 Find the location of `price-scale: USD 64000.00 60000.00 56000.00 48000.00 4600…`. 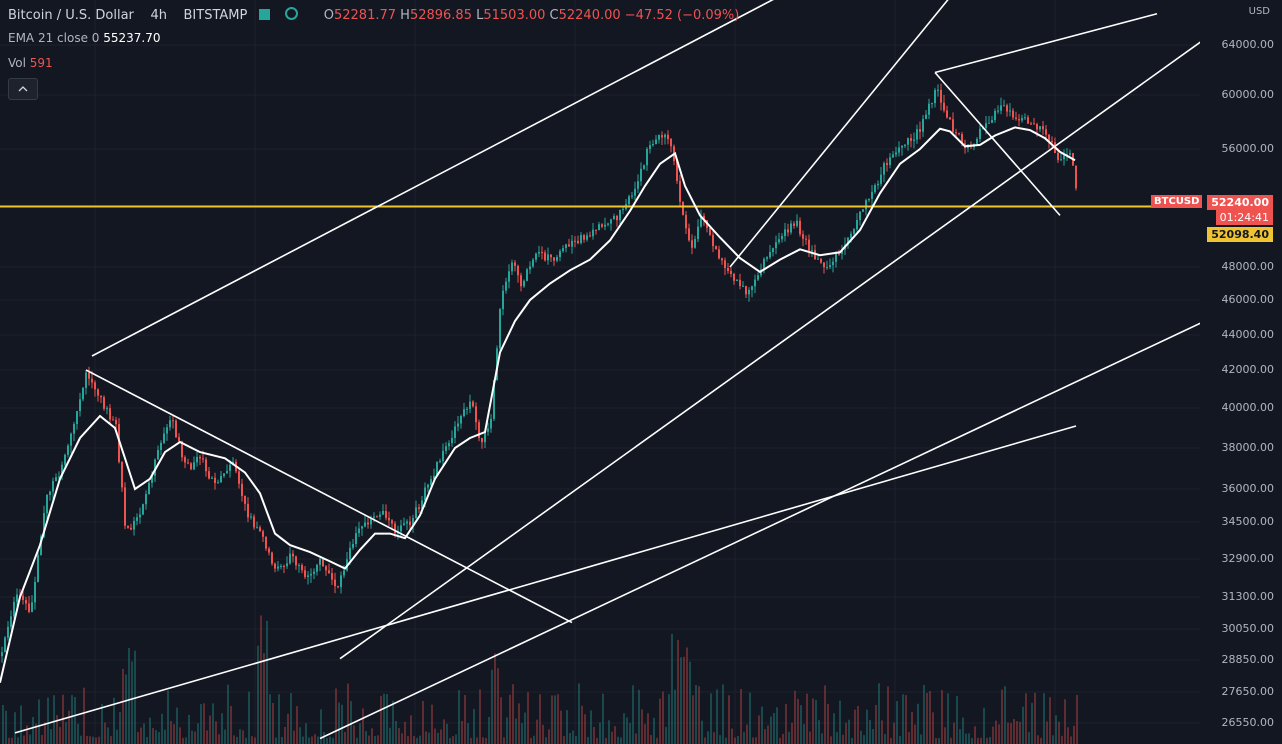

price-scale: USD 64000.00 60000.00 56000.00 48000.00 4600… is located at coordinates (1241, 372).